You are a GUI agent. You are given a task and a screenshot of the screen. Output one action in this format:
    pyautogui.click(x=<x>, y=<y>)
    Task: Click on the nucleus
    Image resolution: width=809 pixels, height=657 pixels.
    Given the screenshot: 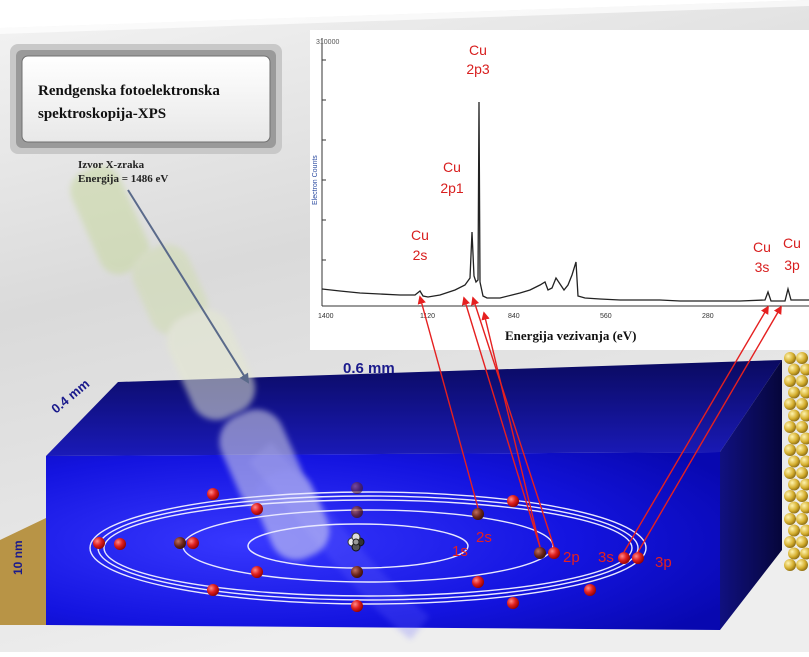 What is the action you would take?
    pyautogui.click(x=356, y=542)
    